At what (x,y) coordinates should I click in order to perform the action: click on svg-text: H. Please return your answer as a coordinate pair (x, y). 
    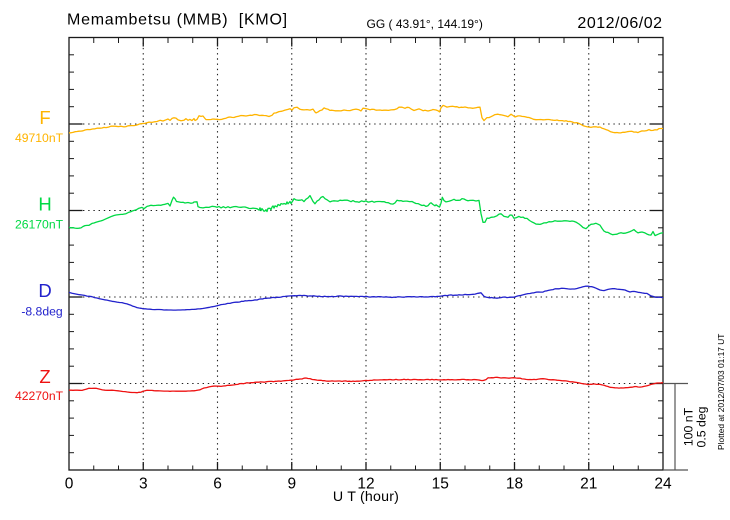
    Looking at the image, I should click on (44, 204).